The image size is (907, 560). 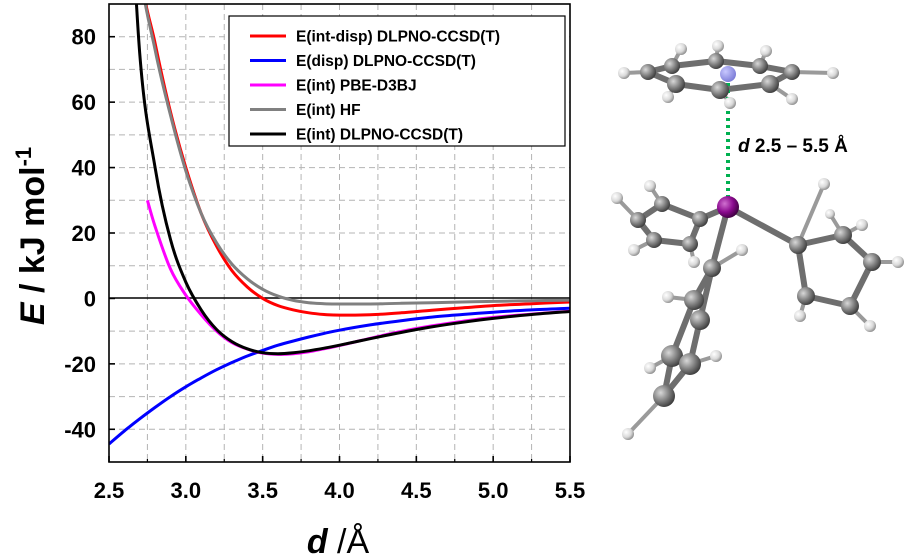 I want to click on y-tick-label: 60, so click(x=84, y=102).